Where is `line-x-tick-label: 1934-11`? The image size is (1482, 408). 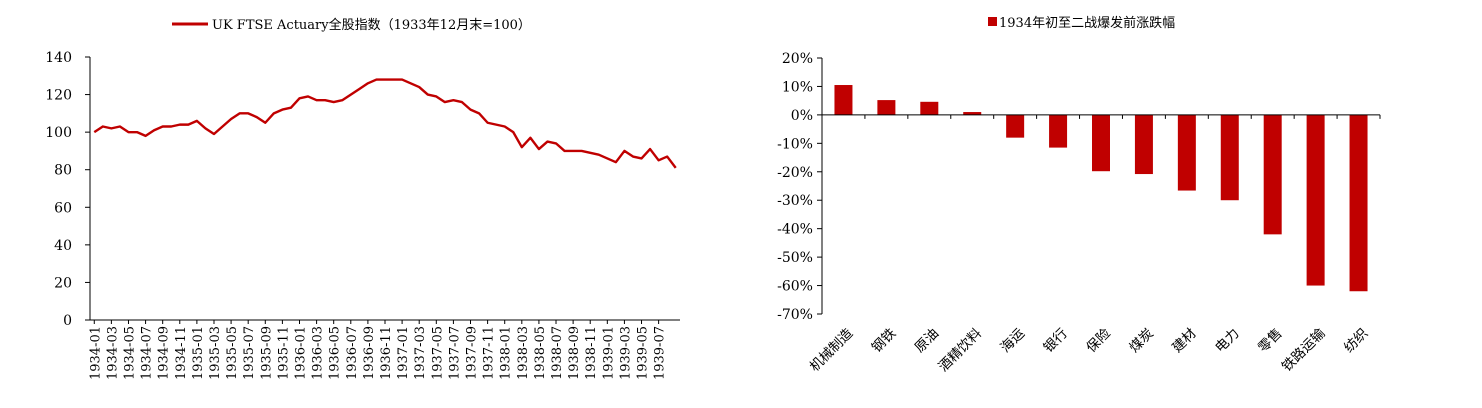
line-x-tick-label: 1934-11 is located at coordinates (181, 353).